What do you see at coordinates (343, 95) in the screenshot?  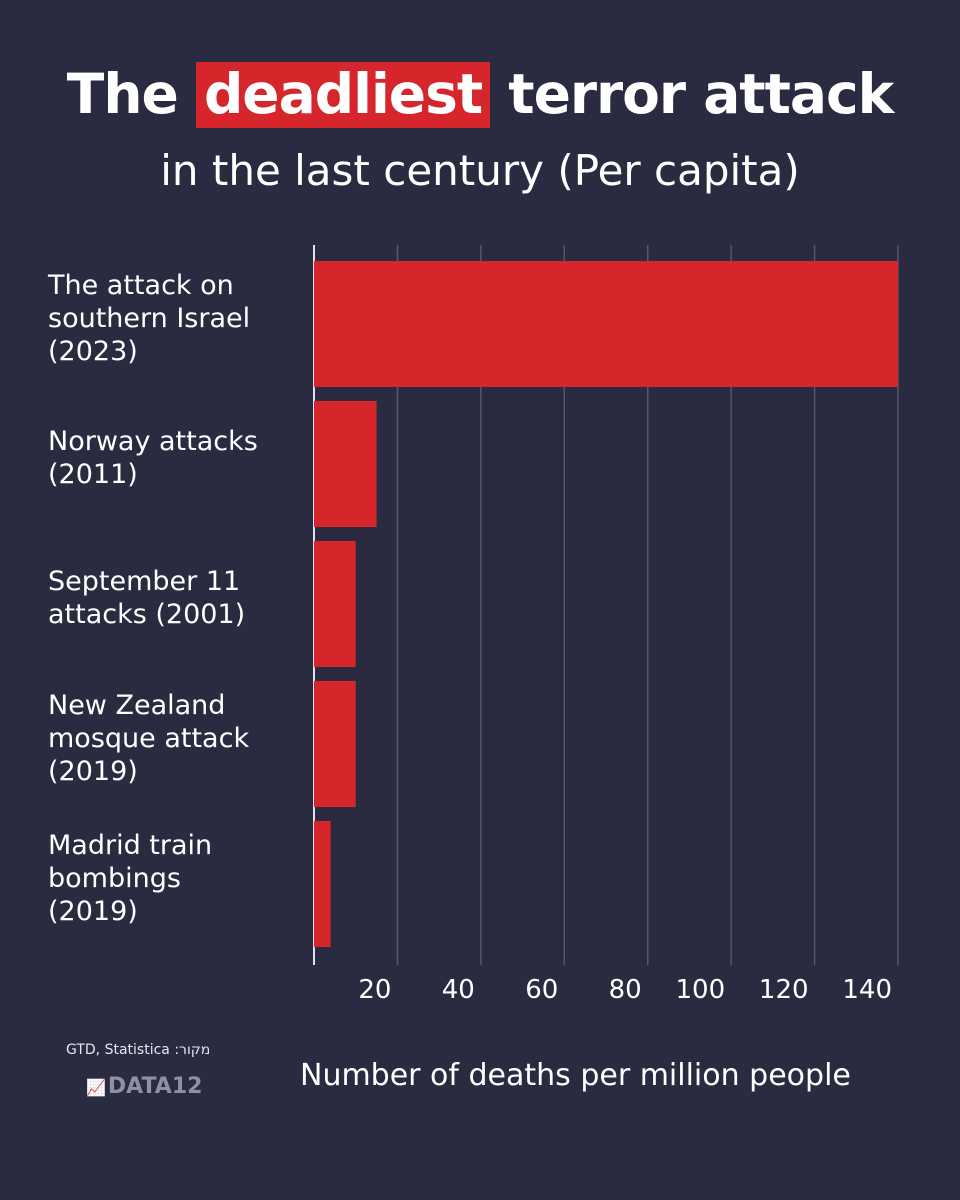 I see `title-highlight: deadliest` at bounding box center [343, 95].